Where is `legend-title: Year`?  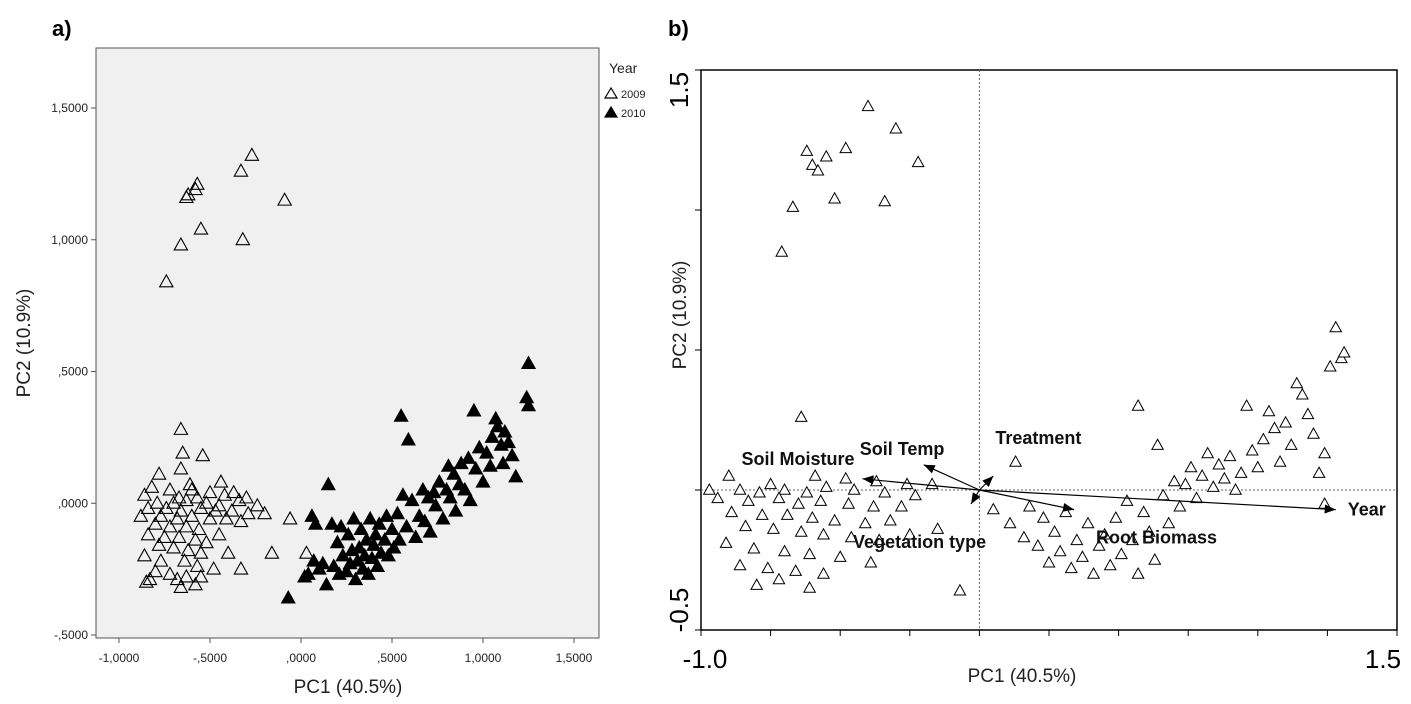
legend-title: Year is located at coordinates (623, 68).